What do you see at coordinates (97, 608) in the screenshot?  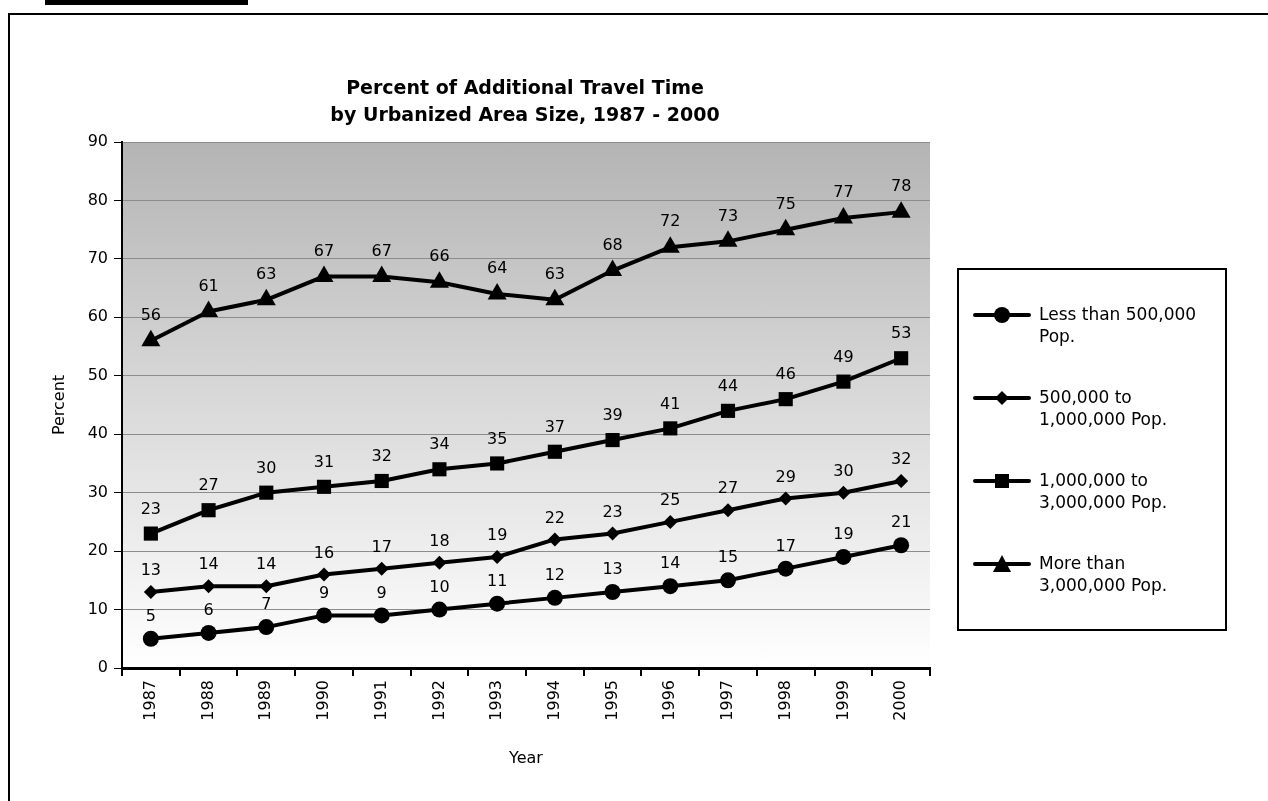 I see `y-tick-label: 10` at bounding box center [97, 608].